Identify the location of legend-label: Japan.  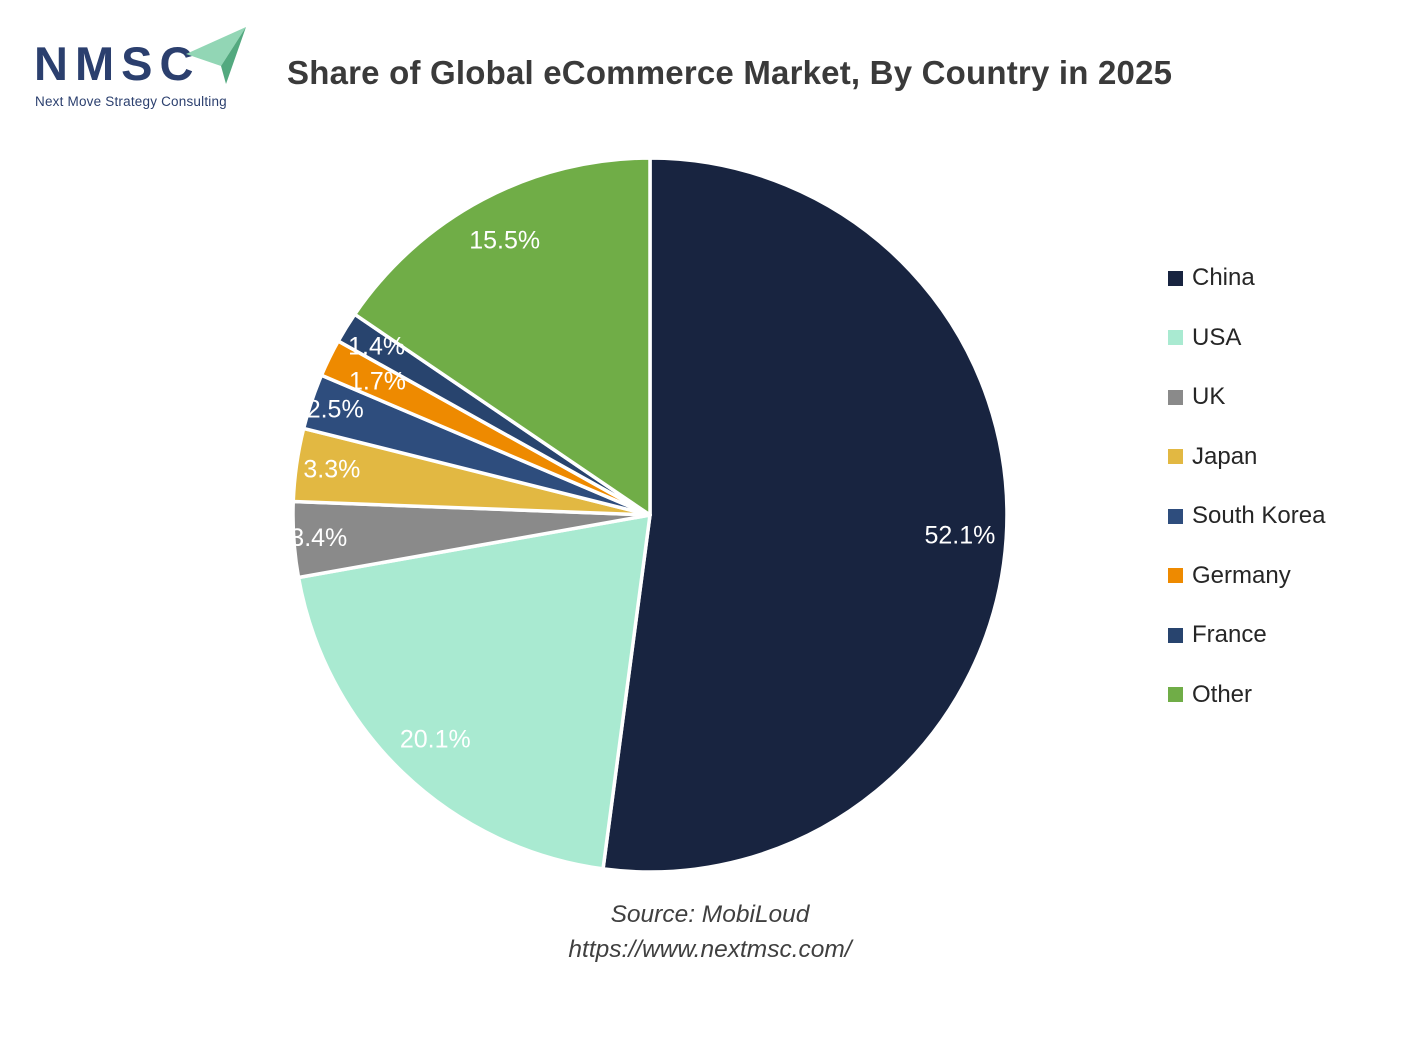
(1225, 456).